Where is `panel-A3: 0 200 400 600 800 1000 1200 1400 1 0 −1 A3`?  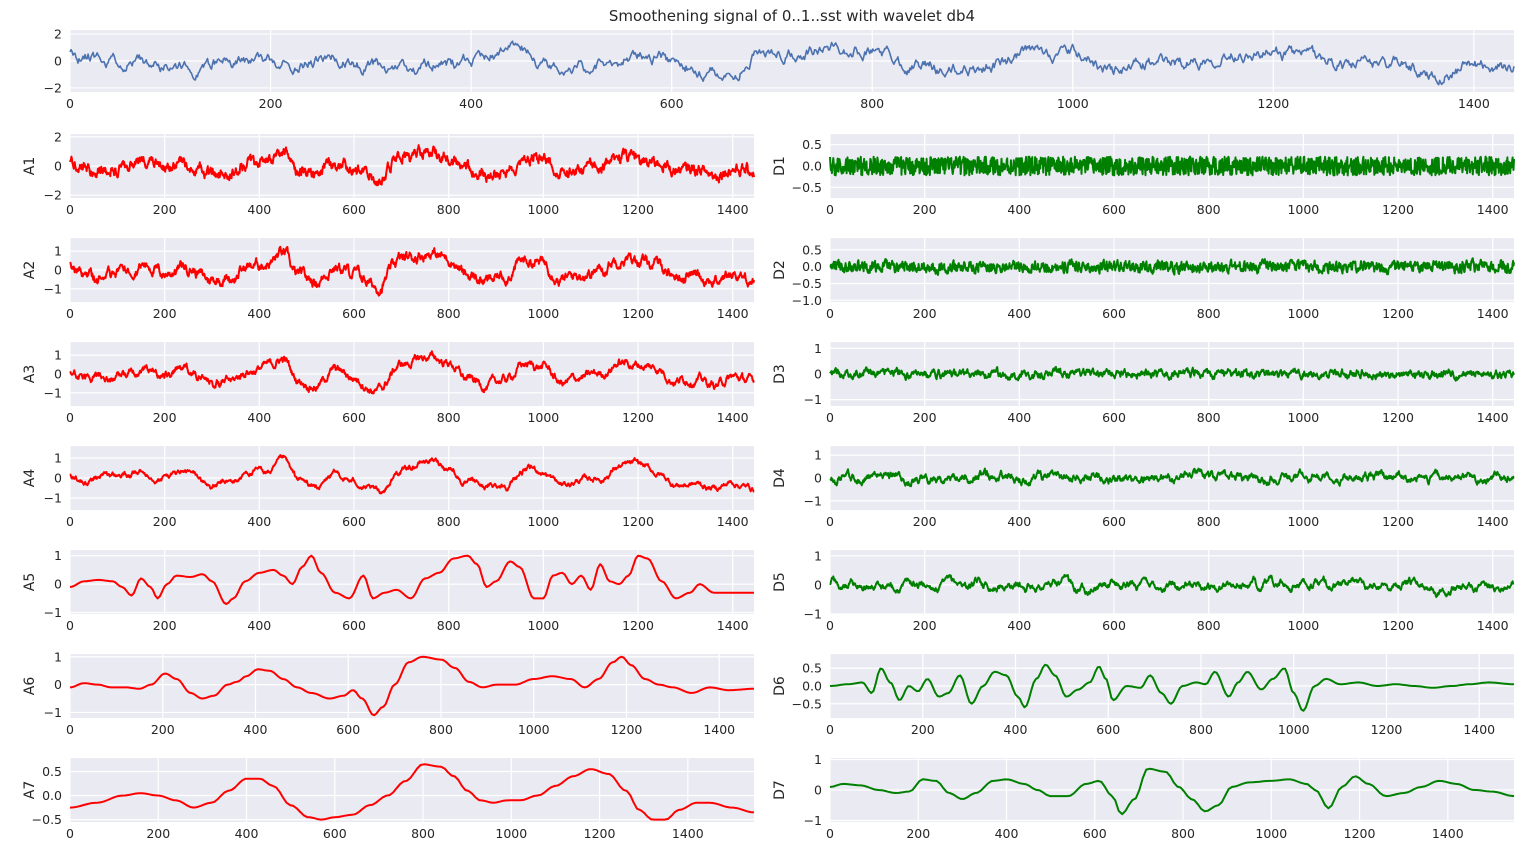 panel-A3: 0 200 400 600 800 1000 1200 1400 1 0 −1 A3 is located at coordinates (388, 383).